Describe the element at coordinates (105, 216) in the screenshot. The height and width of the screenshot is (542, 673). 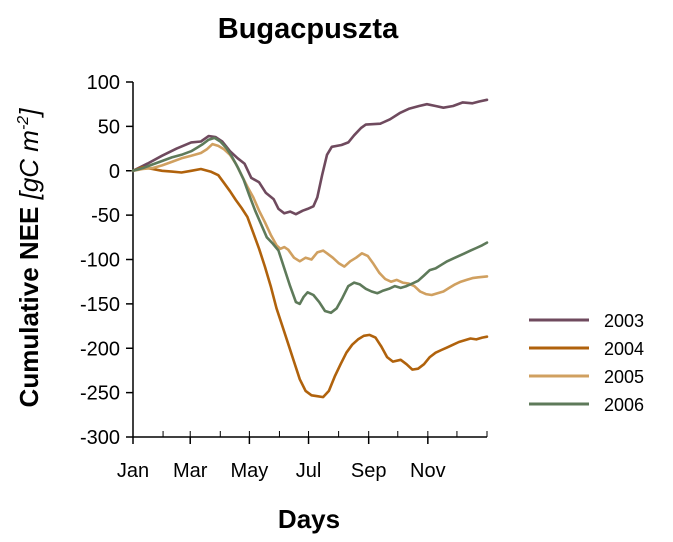
I see `y-tick-label: -50` at that location.